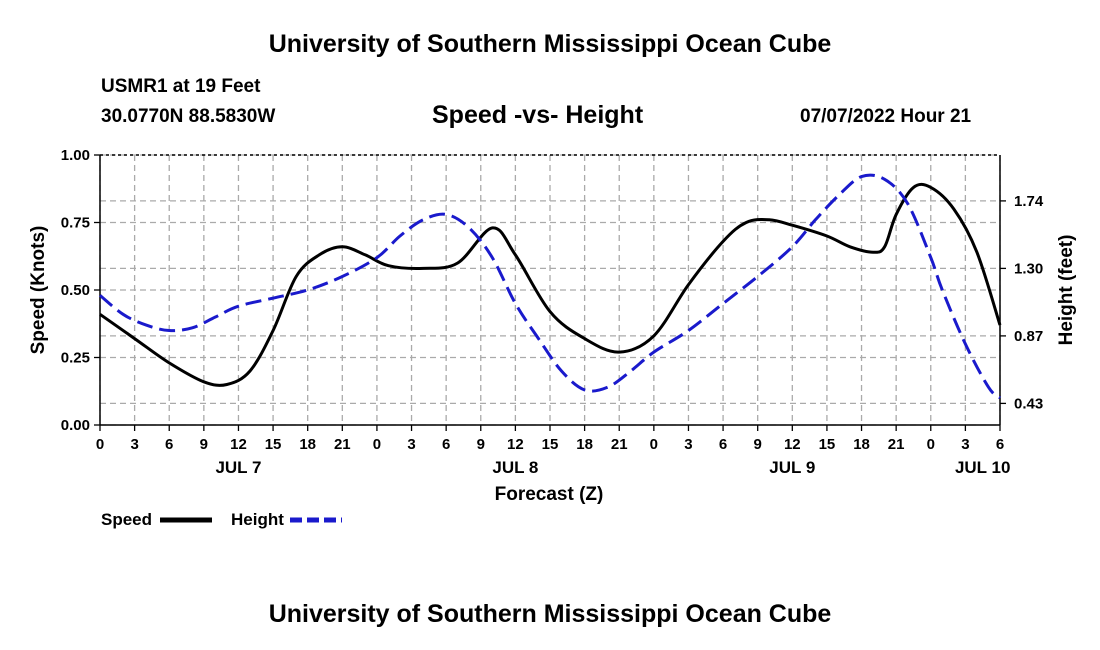  What do you see at coordinates (75, 290) in the screenshot?
I see `y-tick-label: 0.50` at bounding box center [75, 290].